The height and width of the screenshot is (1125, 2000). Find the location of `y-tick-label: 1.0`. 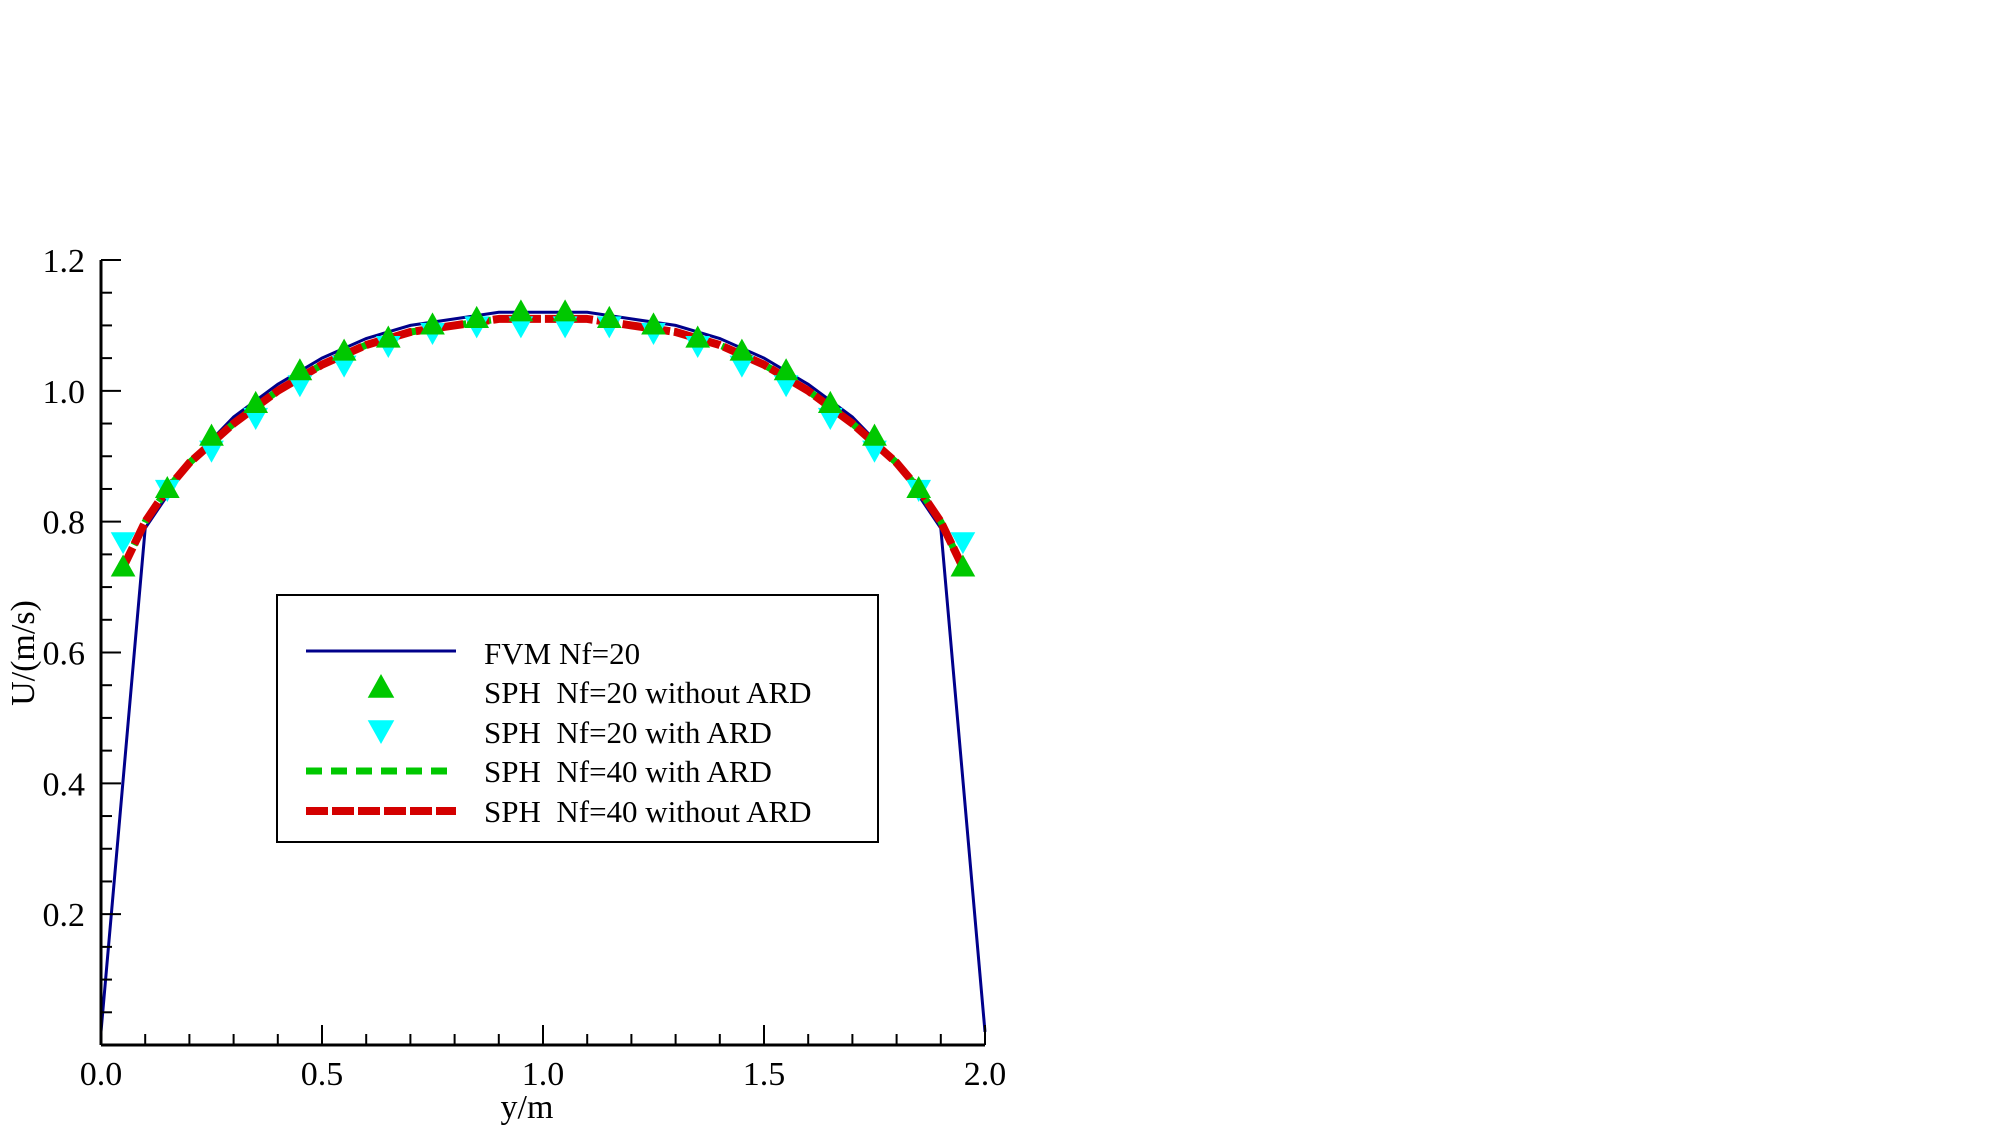

y-tick-label: 1.0 is located at coordinates (64, 392).